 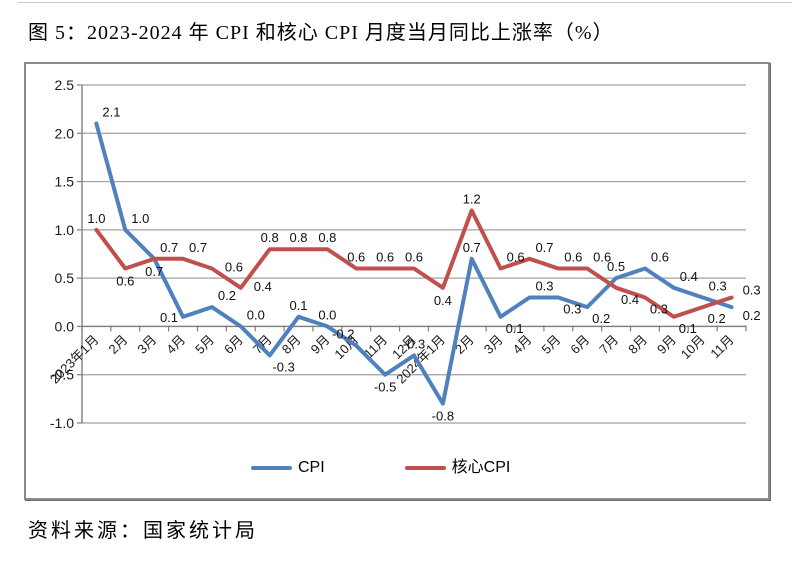 What do you see at coordinates (311, 467) in the screenshot?
I see `legend-label-cpi: CPI` at bounding box center [311, 467].